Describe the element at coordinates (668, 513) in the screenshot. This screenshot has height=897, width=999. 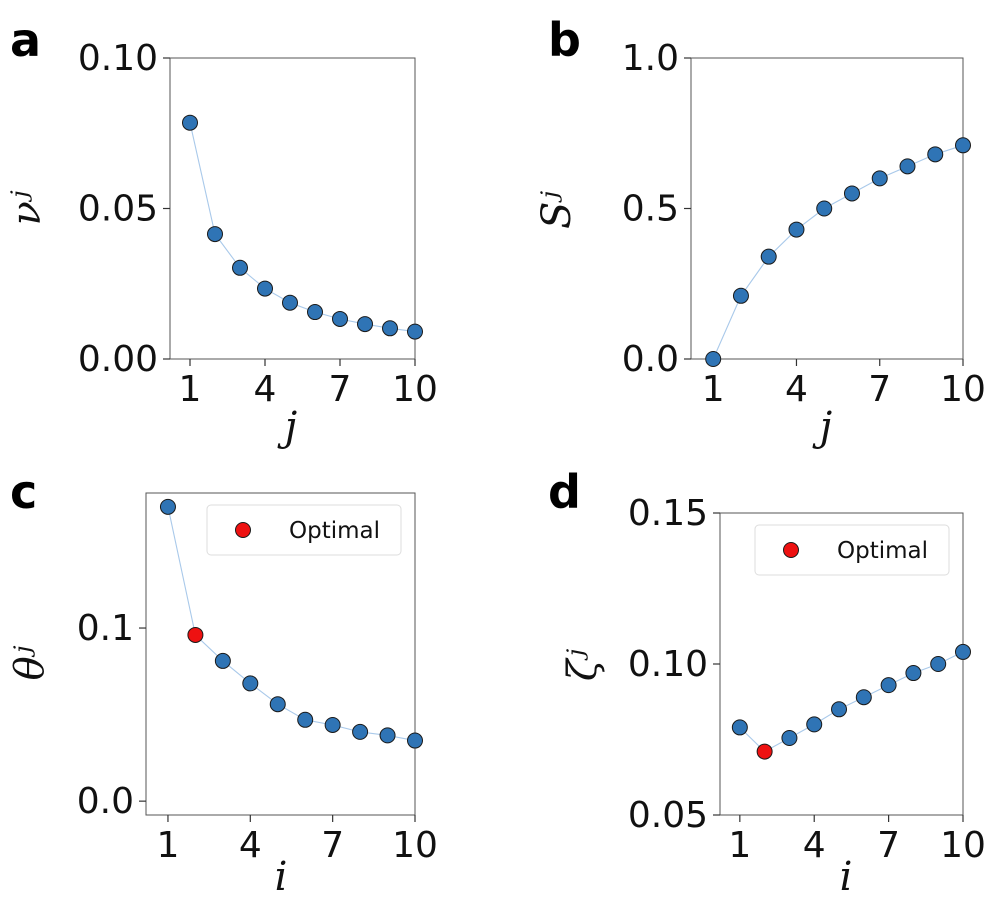
I see `y-tick-label: 0.15` at that location.